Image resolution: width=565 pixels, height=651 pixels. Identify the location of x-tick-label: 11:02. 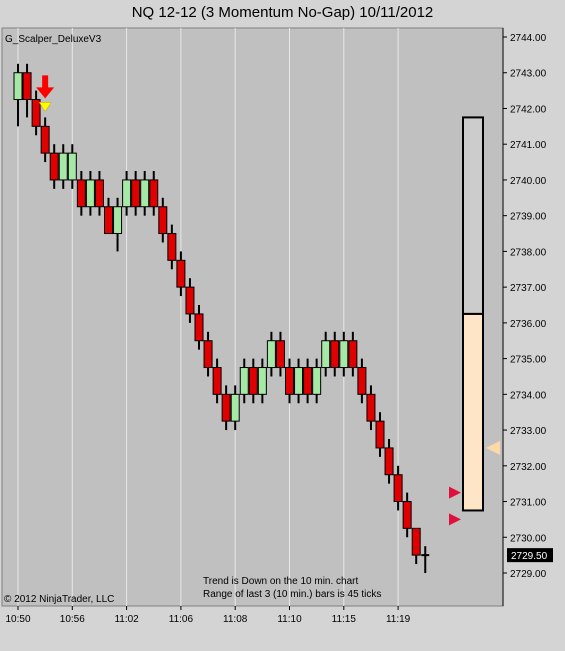
(126, 619).